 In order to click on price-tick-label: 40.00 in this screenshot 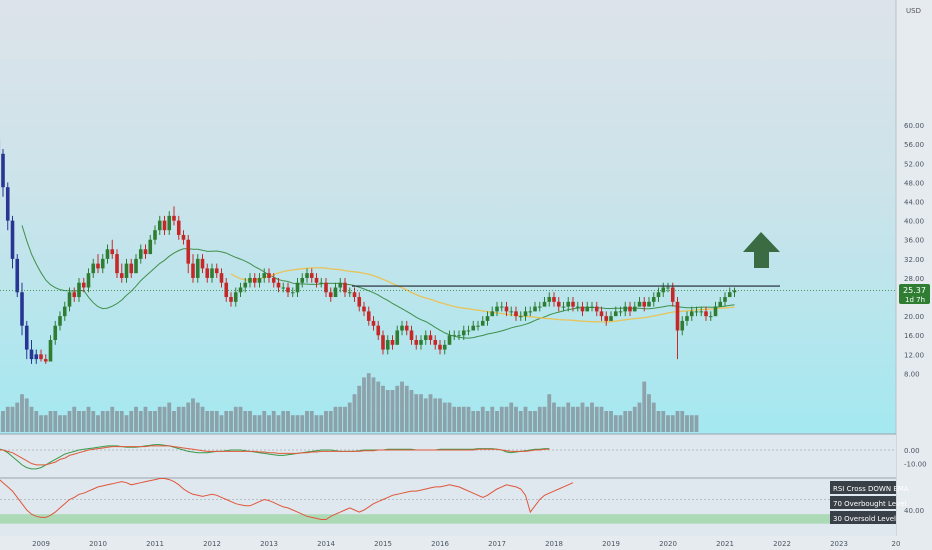, I will do `click(914, 222)`.